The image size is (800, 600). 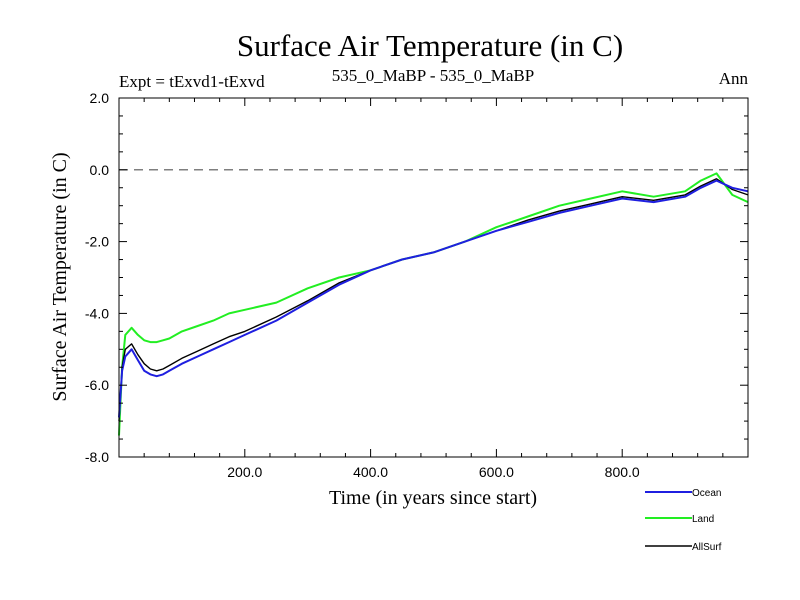 What do you see at coordinates (100, 170) in the screenshot?
I see `y-tick-label: 0.0` at bounding box center [100, 170].